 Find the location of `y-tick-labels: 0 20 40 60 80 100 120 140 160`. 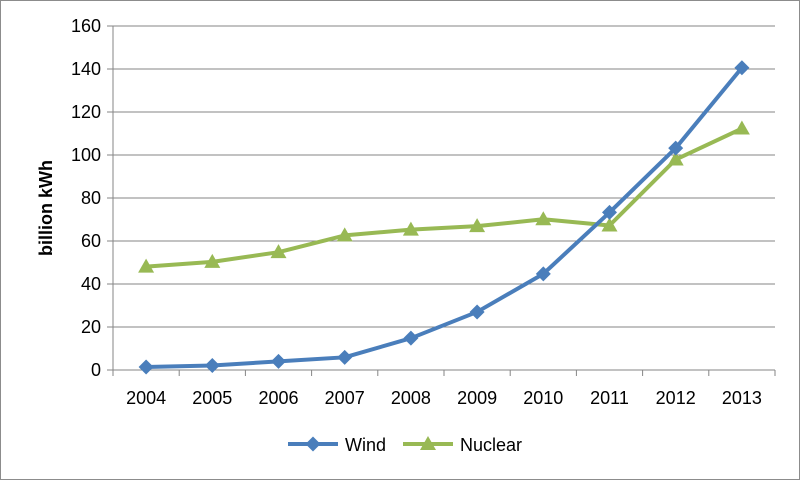

y-tick-labels: 0 20 40 60 80 100 120 140 160 is located at coordinates (86, 198).